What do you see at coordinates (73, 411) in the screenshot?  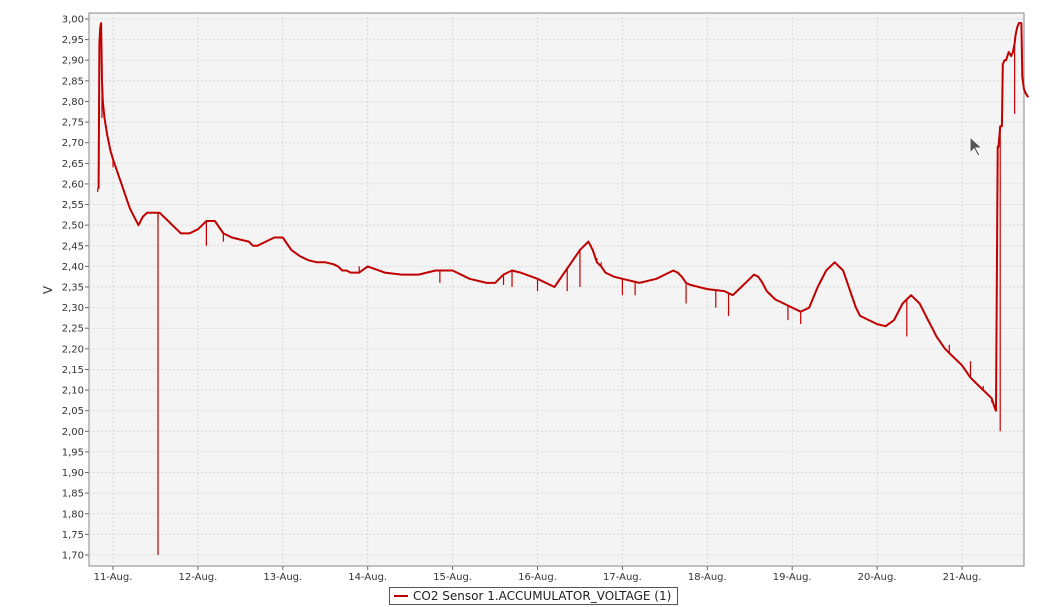 I see `y-tick-label: 2,05` at bounding box center [73, 411].